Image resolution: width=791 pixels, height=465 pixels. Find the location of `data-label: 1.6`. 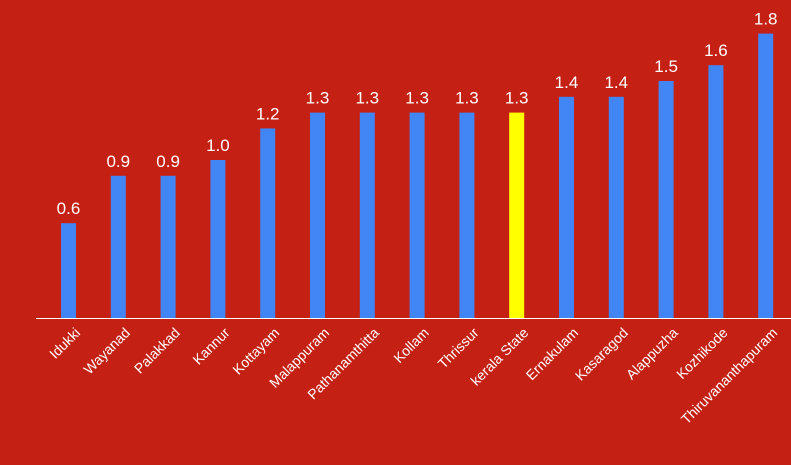

data-label: 1.6 is located at coordinates (716, 50).